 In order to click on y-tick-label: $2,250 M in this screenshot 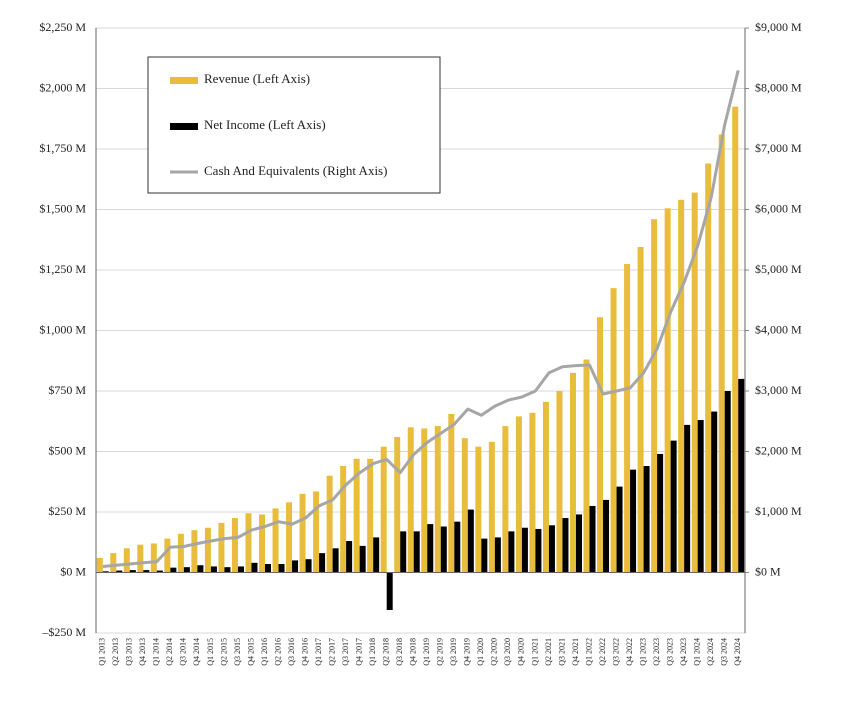, I will do `click(62, 27)`.